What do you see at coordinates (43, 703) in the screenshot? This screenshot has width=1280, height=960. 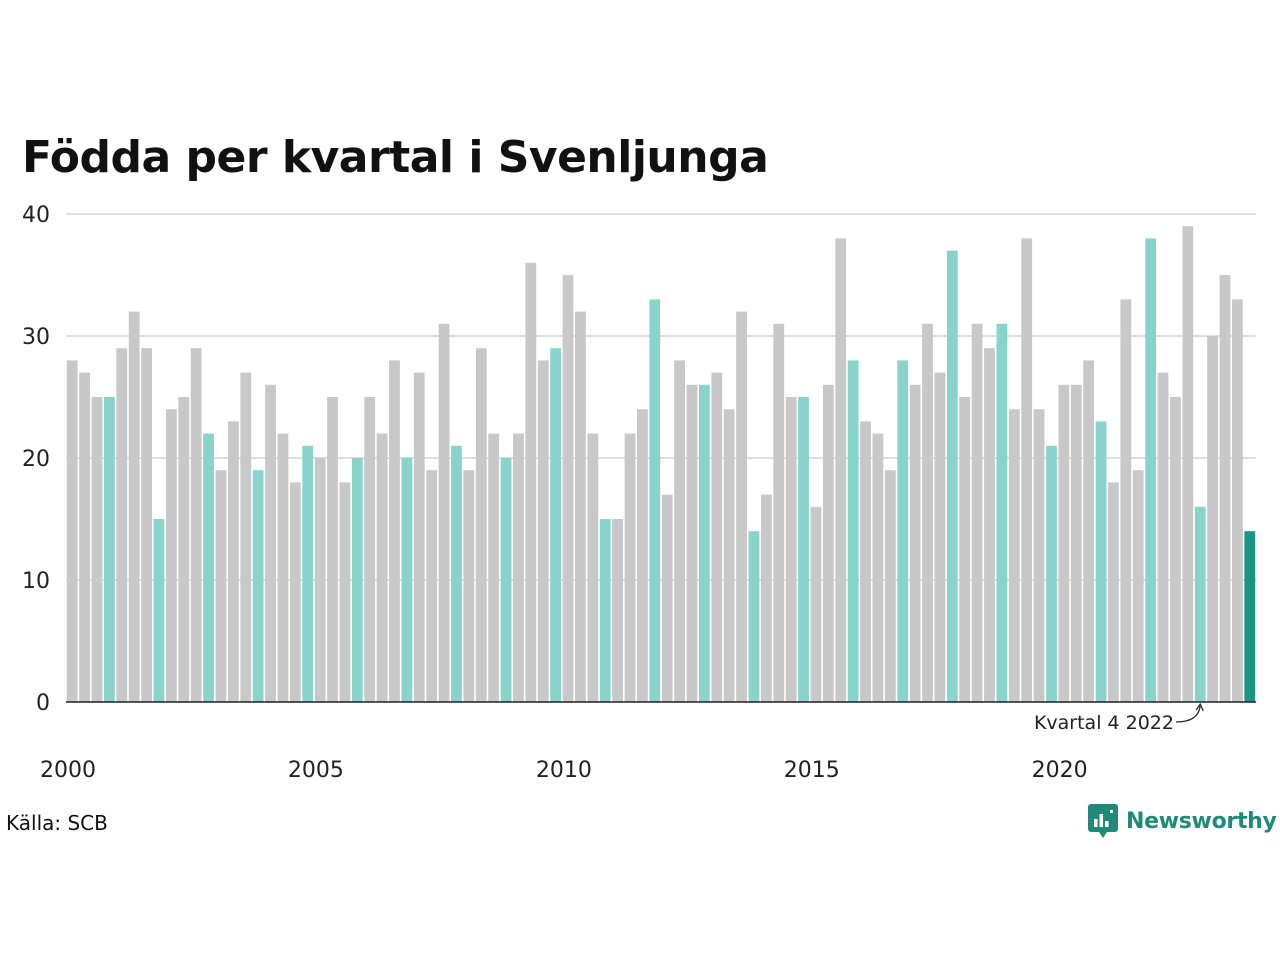 I see `y-tick-label: 0` at bounding box center [43, 703].